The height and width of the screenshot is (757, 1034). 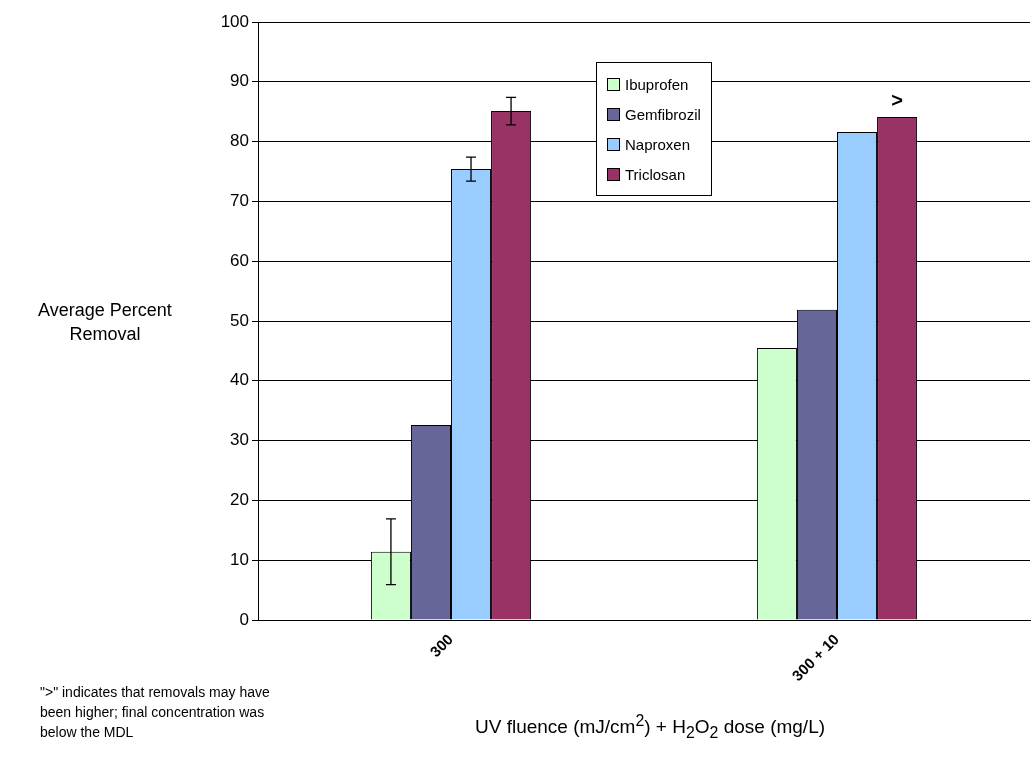 What do you see at coordinates (657, 84) in the screenshot?
I see `legend-label: Ibuprofen` at bounding box center [657, 84].